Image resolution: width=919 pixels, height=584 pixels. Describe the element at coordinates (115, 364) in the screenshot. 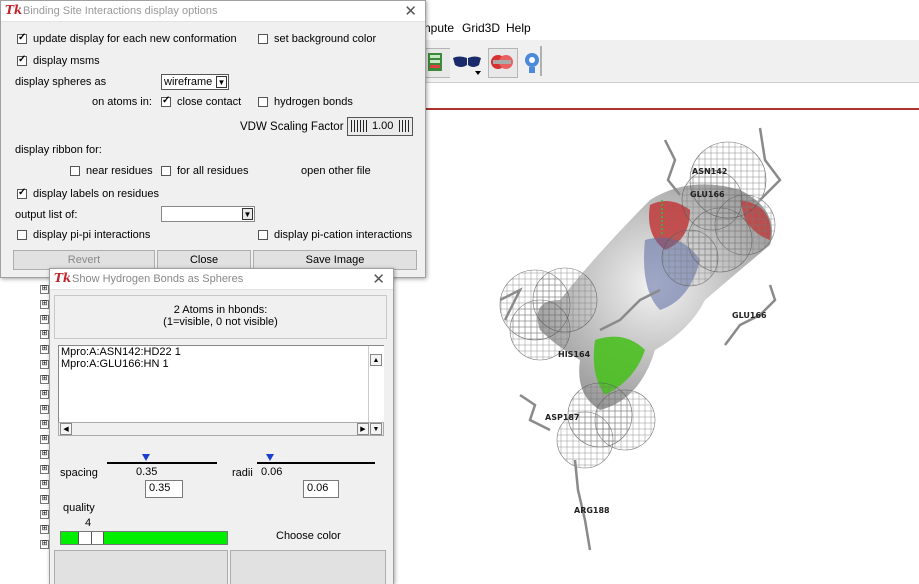

I see `list-item: Mpro:A:GLU166:HN 1` at that location.